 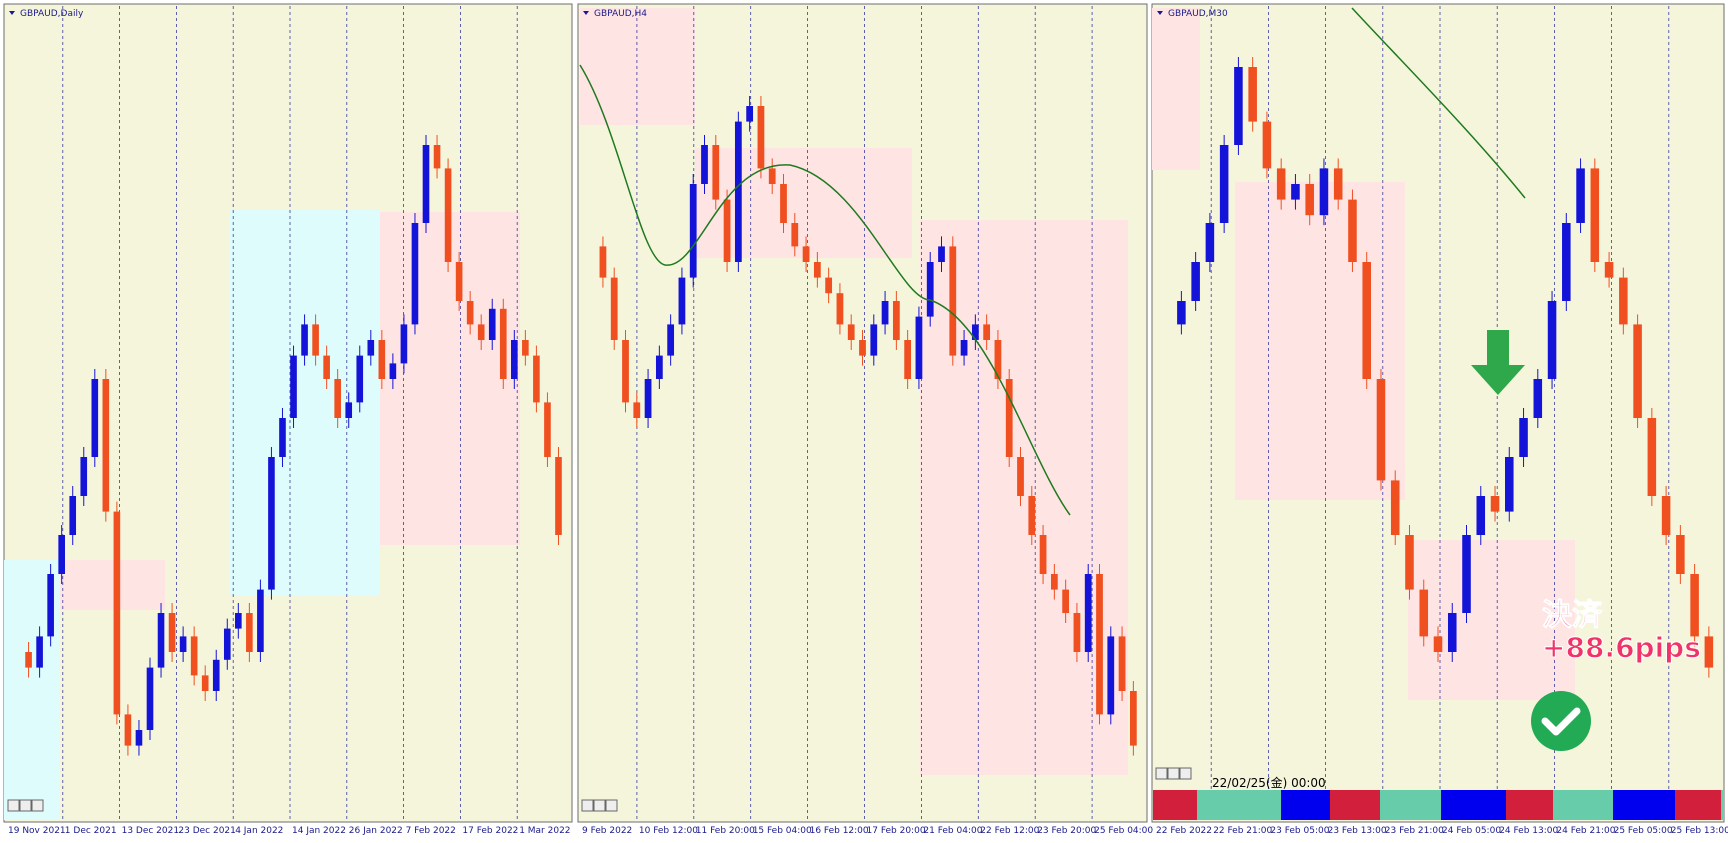 What do you see at coordinates (1198, 14) in the screenshot?
I see `chart-title: GBPAUD,M30` at bounding box center [1198, 14].